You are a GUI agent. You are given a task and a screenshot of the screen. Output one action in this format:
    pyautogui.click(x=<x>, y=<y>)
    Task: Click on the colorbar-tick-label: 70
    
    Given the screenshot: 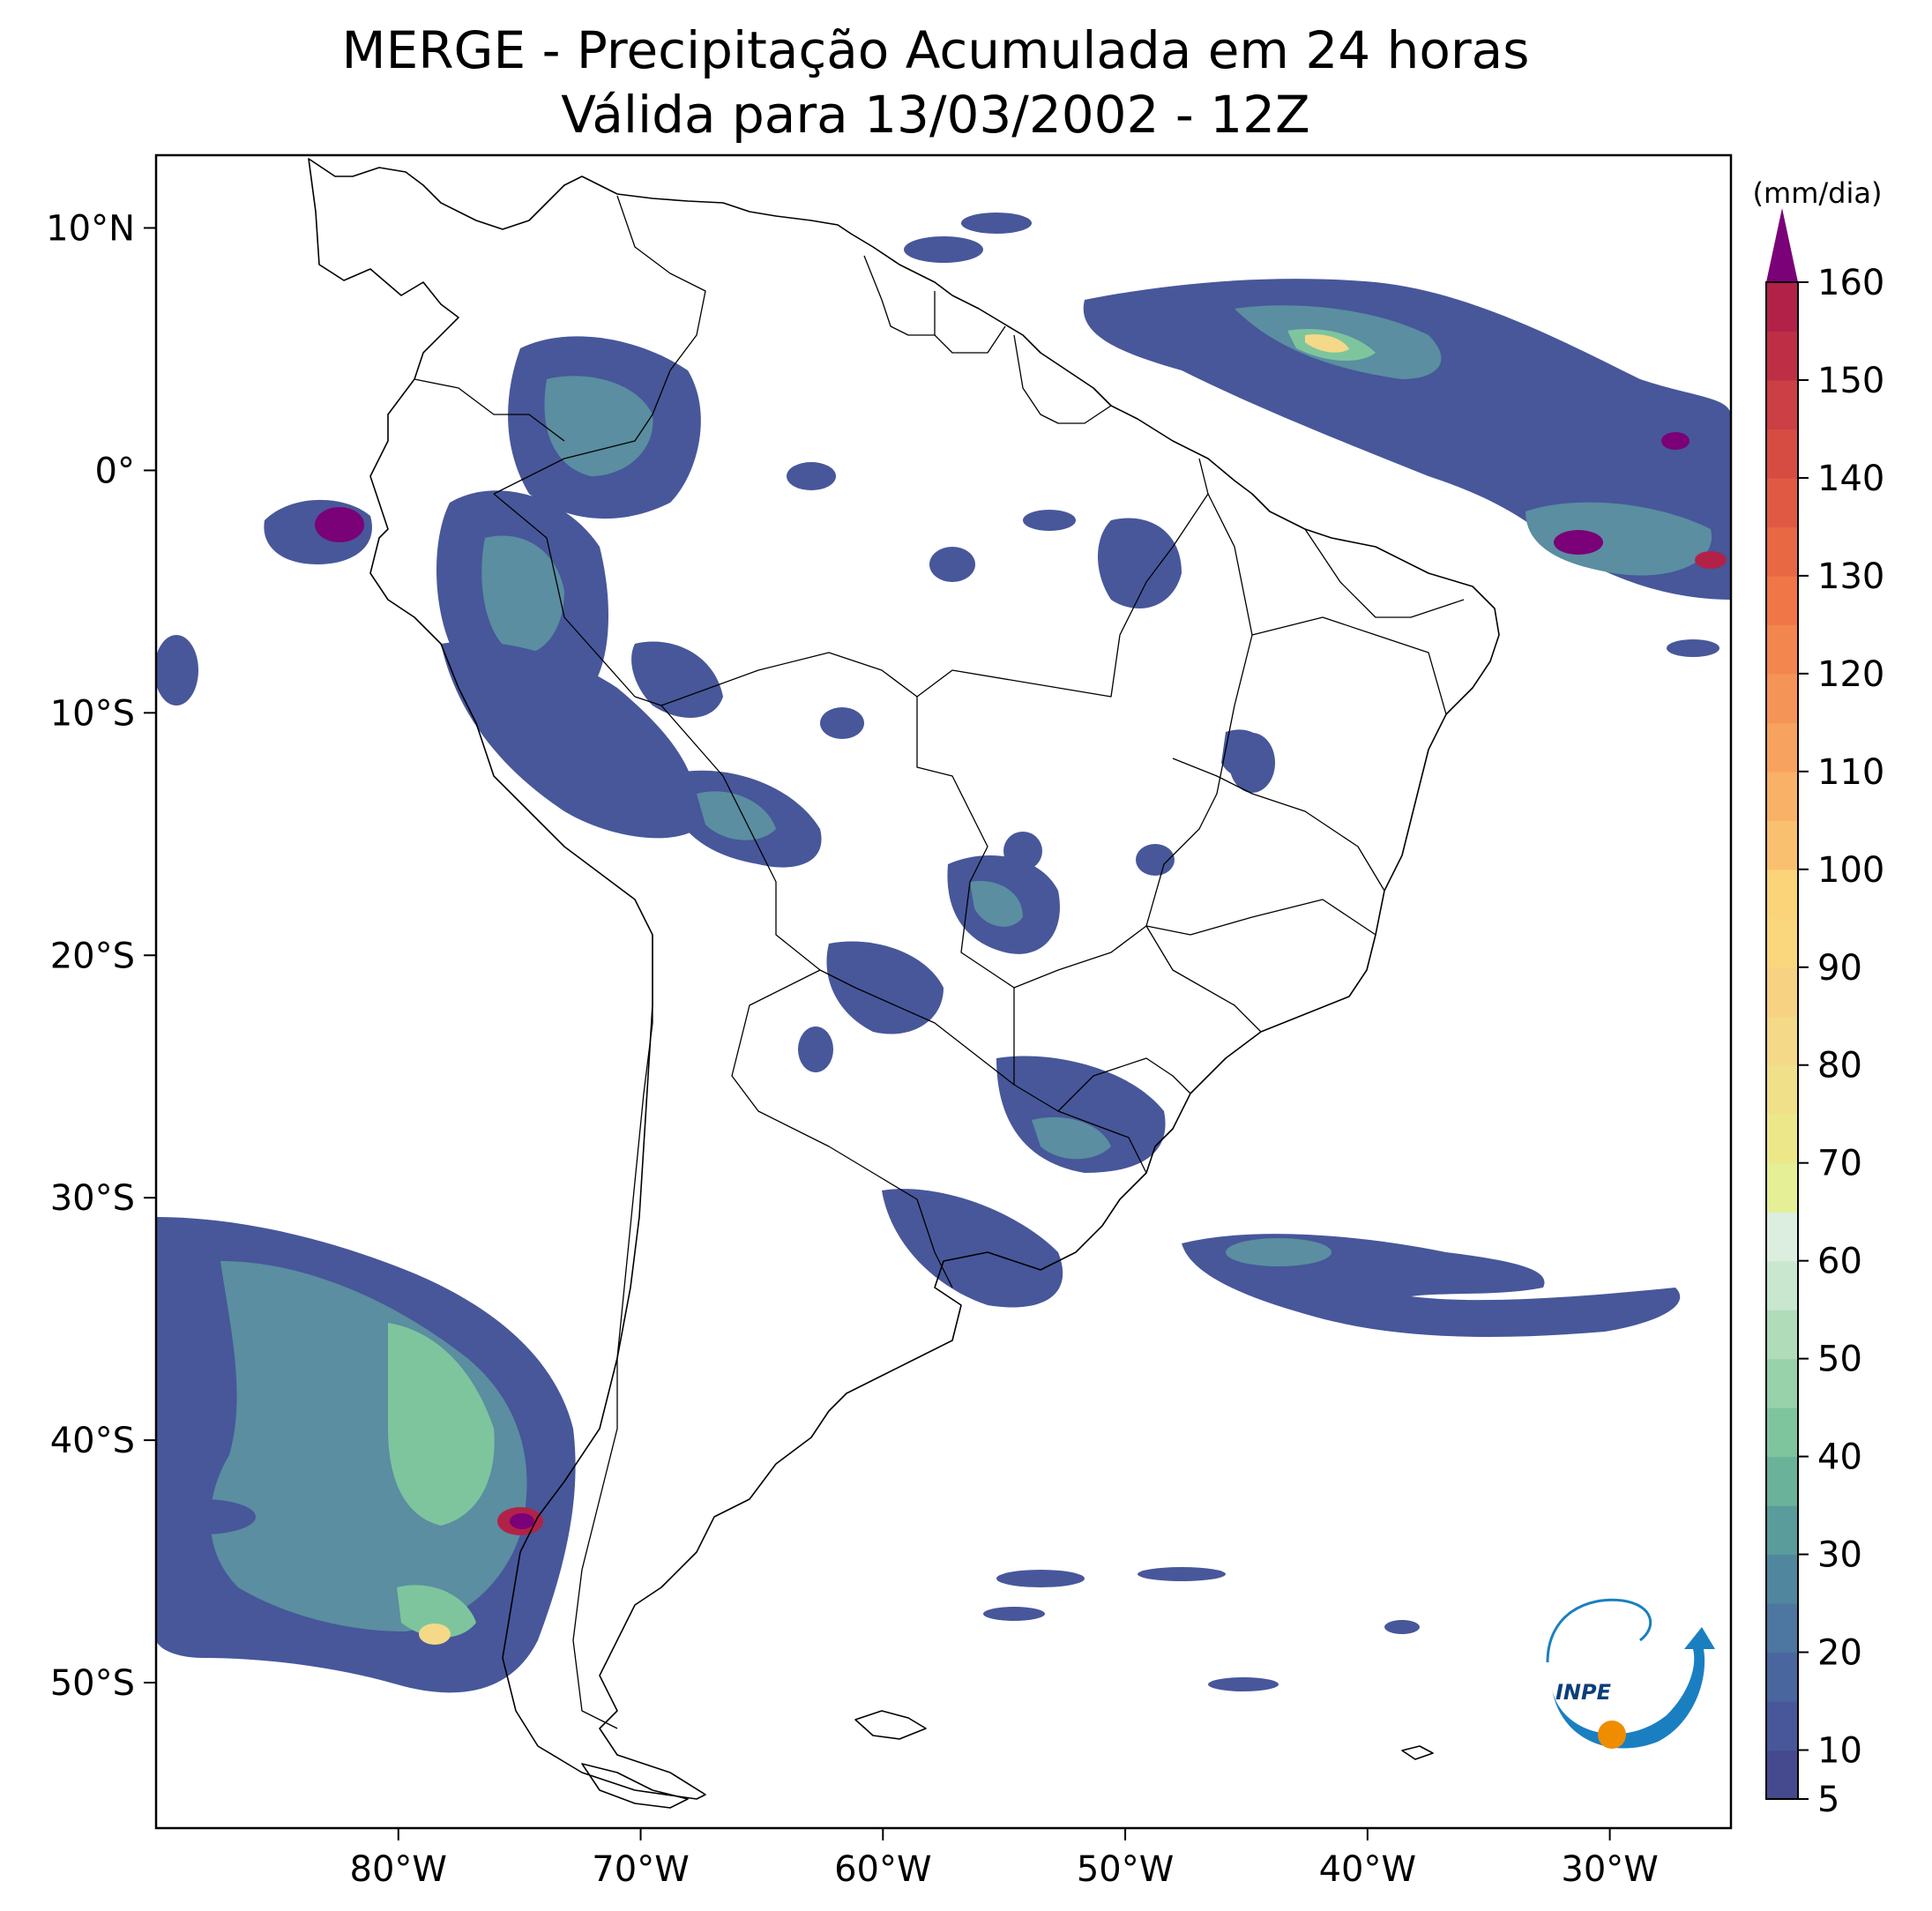 What is the action you would take?
    pyautogui.click(x=1839, y=1164)
    